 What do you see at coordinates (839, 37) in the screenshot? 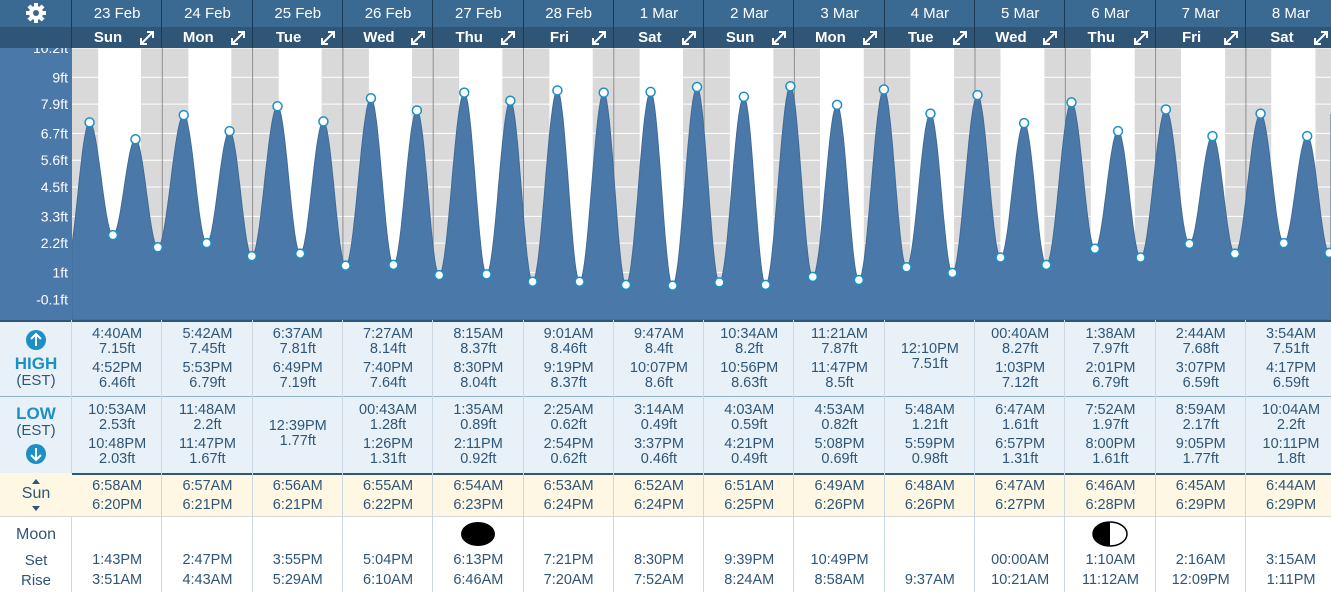
I see `day-weekday-header: Mon` at bounding box center [839, 37].